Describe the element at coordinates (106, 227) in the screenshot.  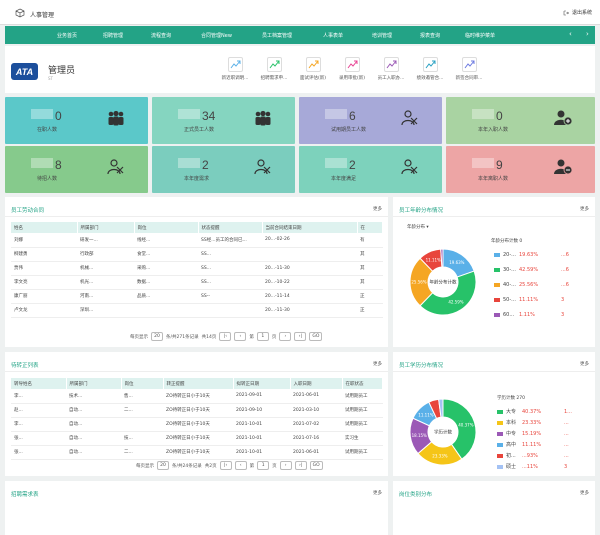
I see `col-dept: 所属部门` at that location.